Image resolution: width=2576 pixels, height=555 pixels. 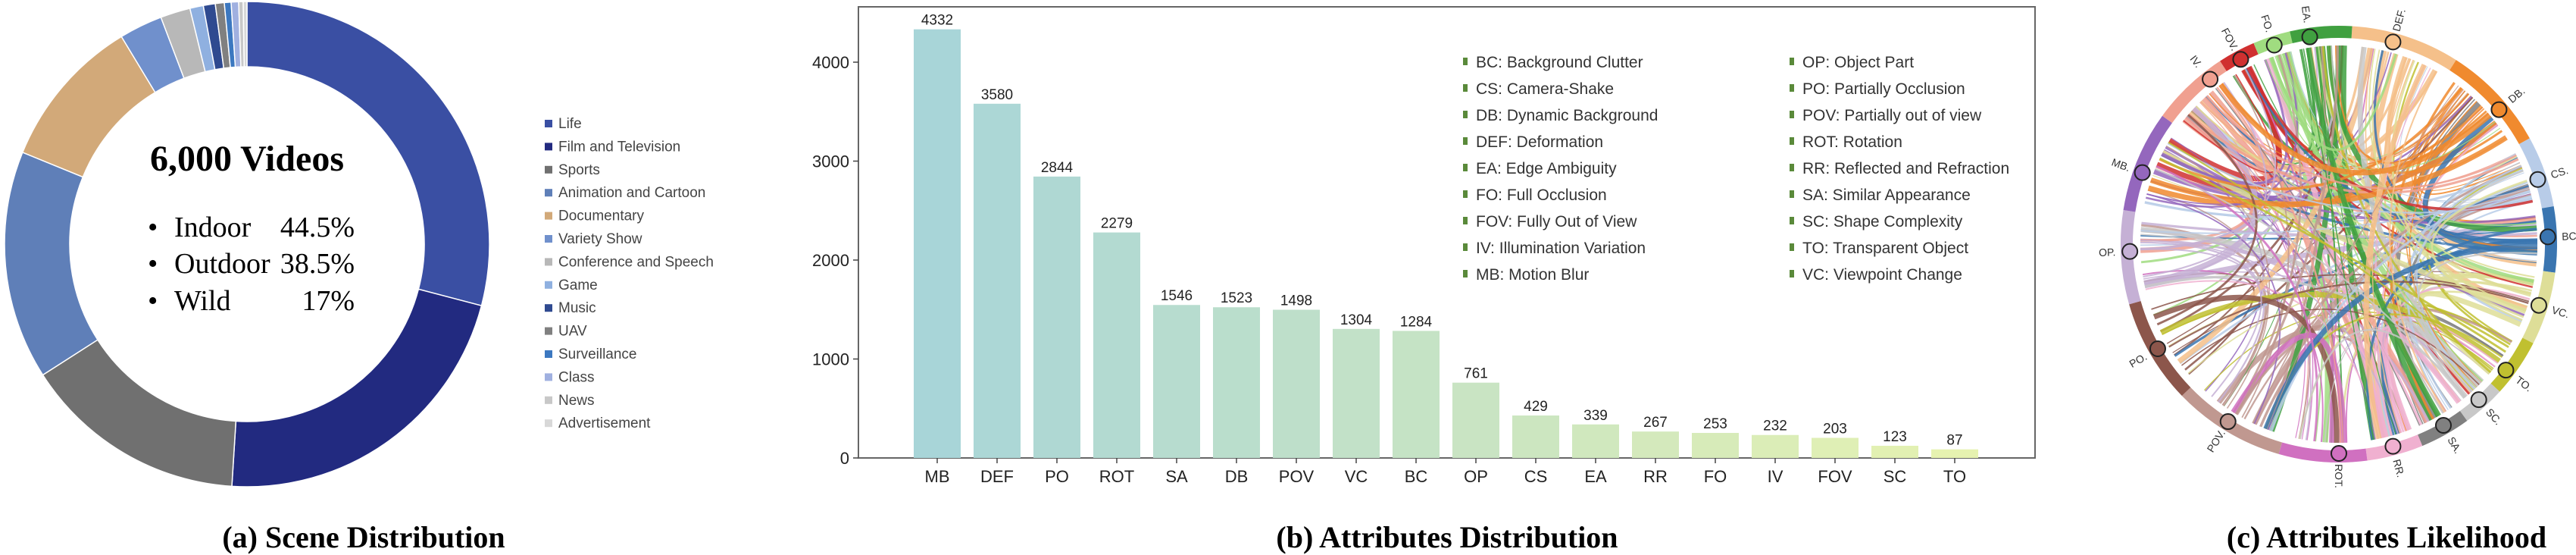 I want to click on bar-POV, so click(x=1296, y=384).